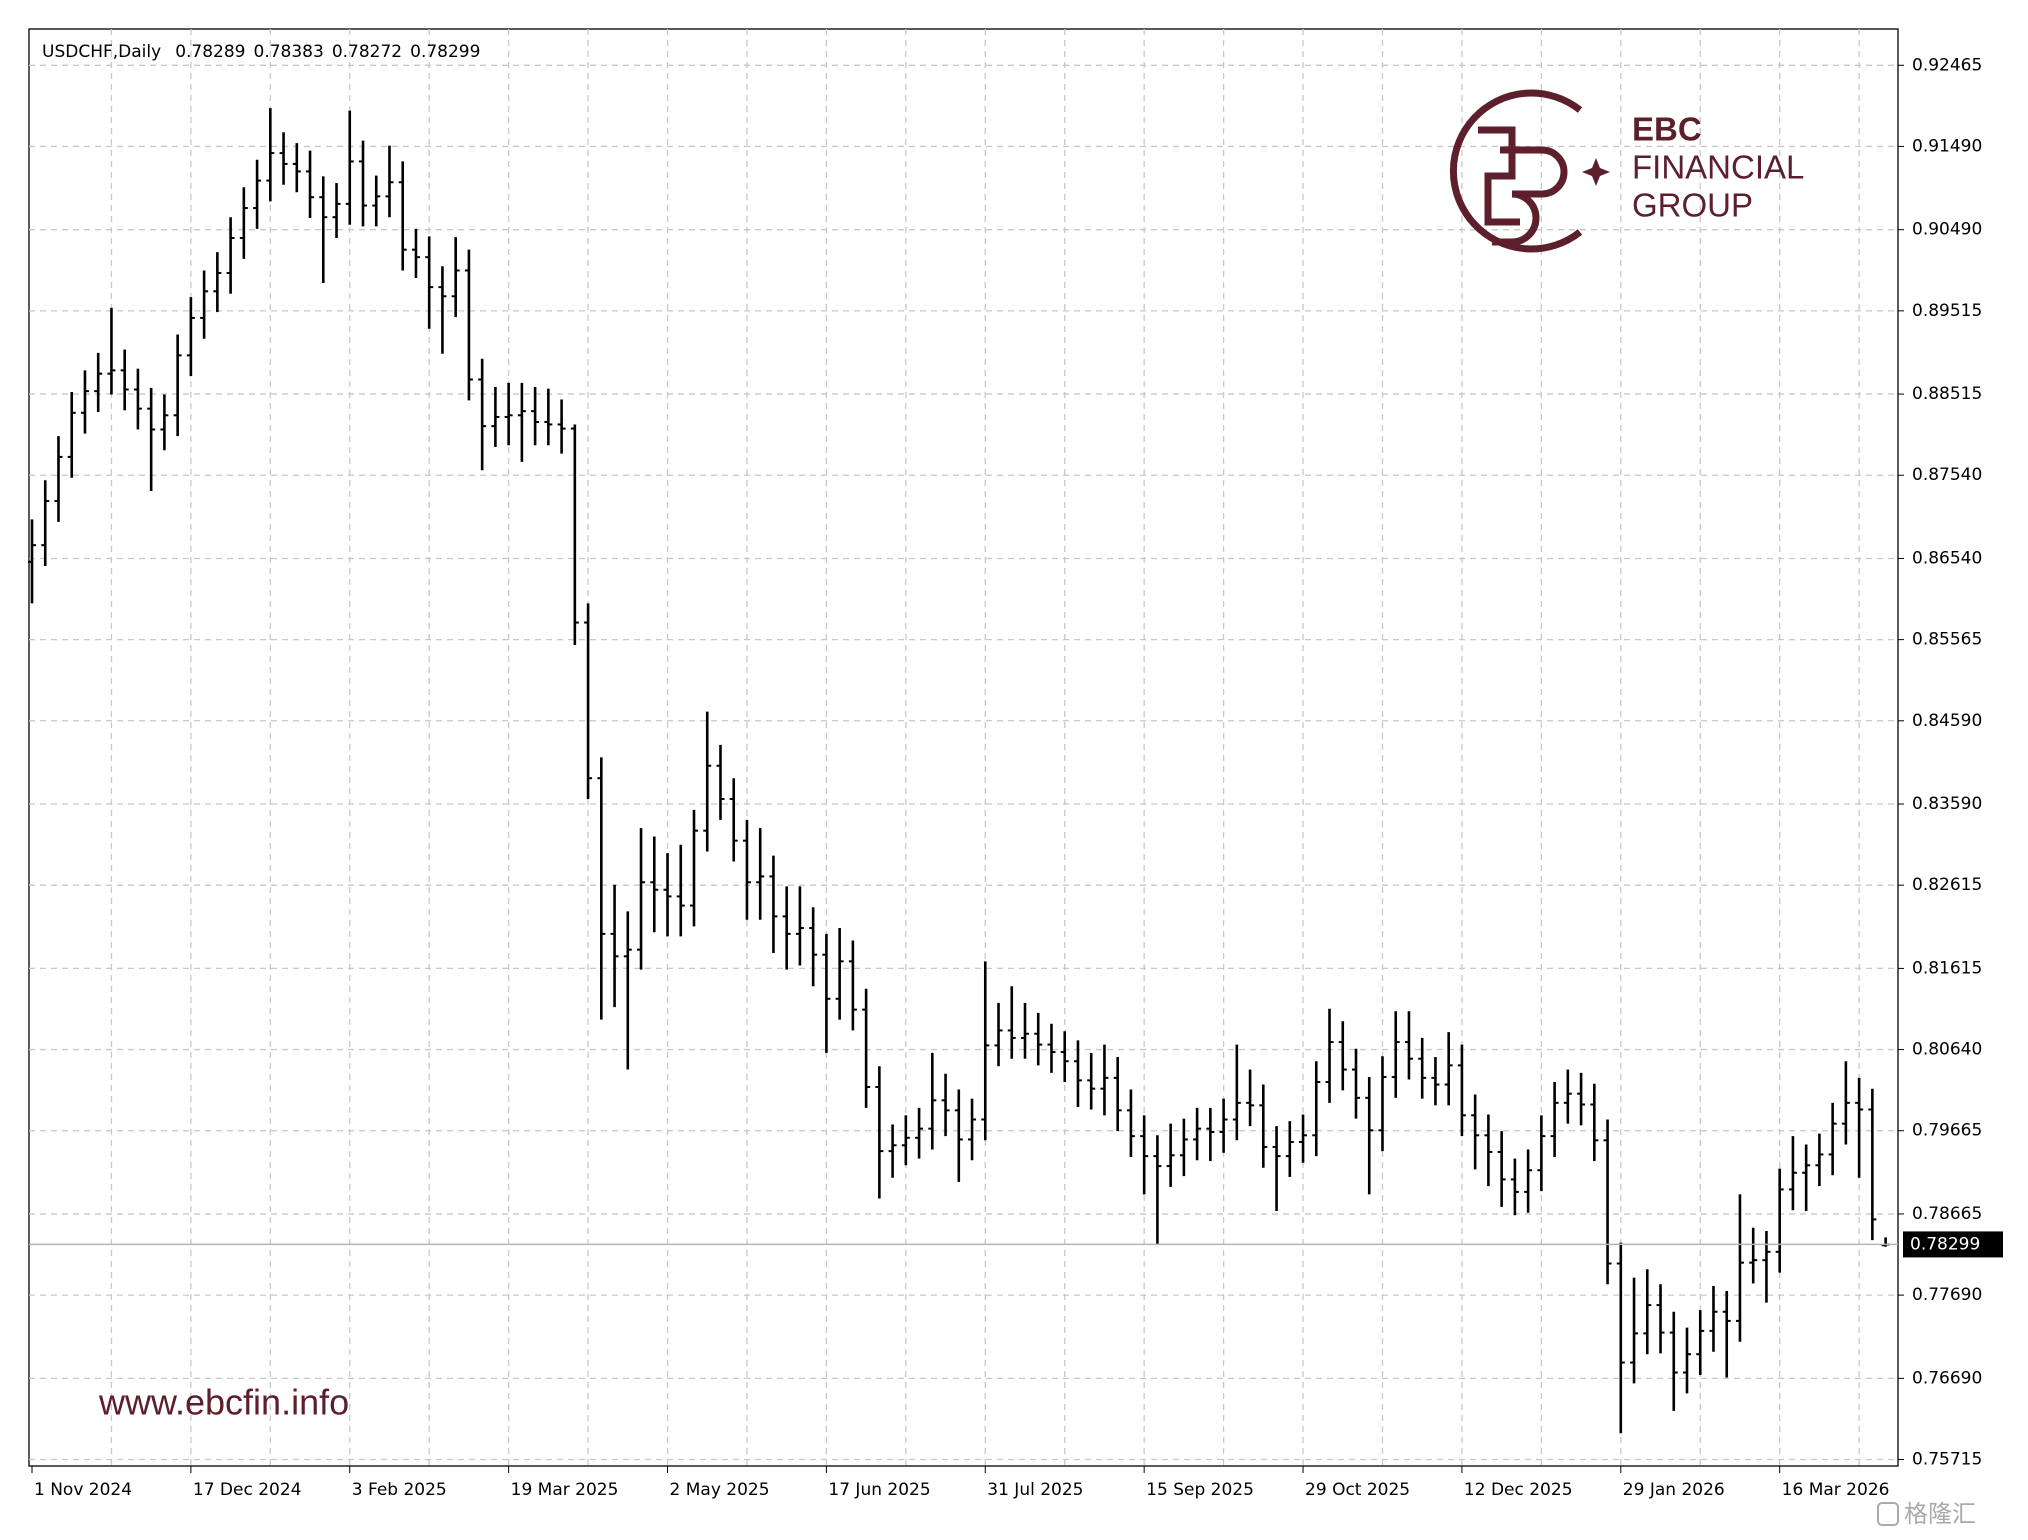  What do you see at coordinates (1947, 885) in the screenshot?
I see `y-tick-label: 0.82615` at bounding box center [1947, 885].